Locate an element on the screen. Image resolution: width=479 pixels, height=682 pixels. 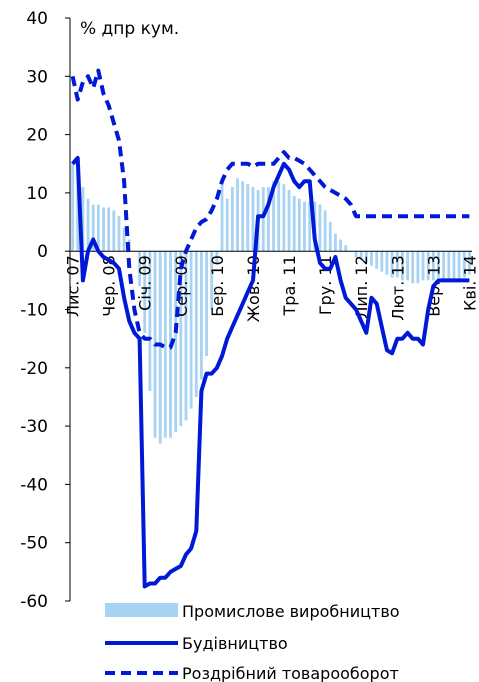
x-tick-label: Лис. 07 is located at coordinates (73, 286).